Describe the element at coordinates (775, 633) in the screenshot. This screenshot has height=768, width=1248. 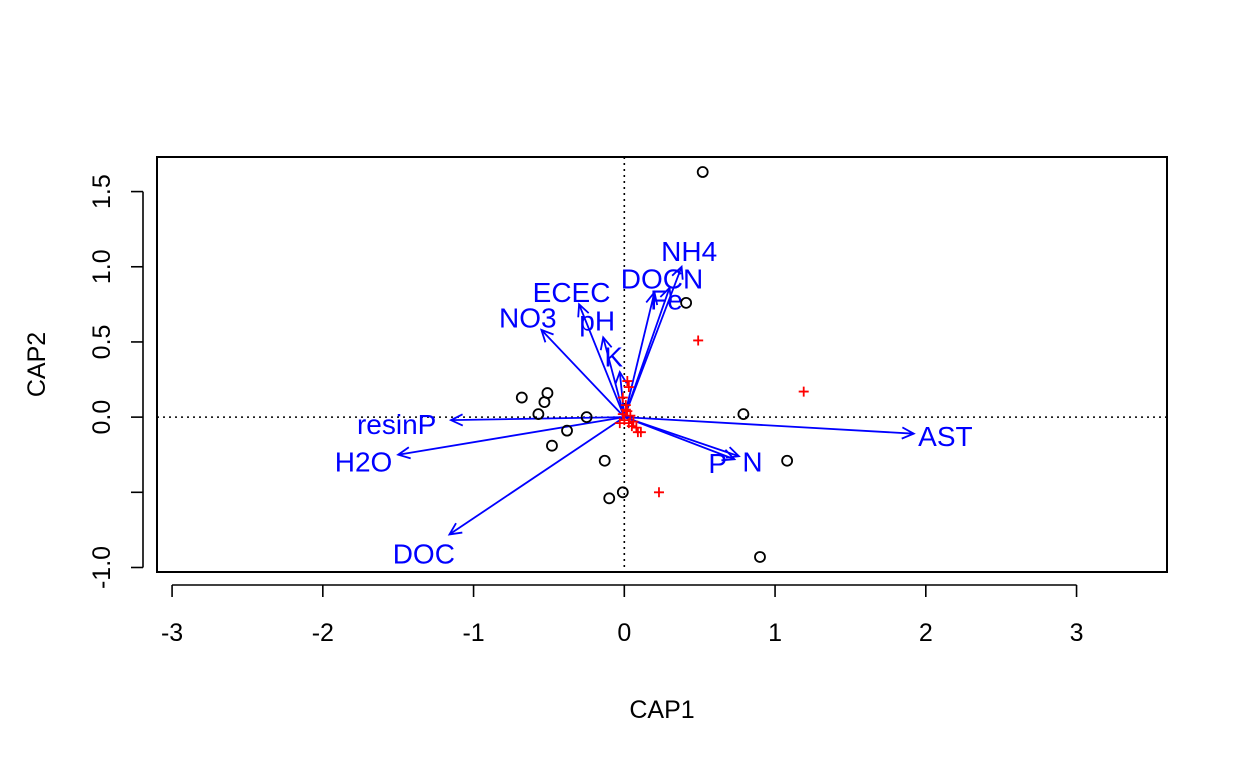
I see `x-tick-label: 1` at that location.